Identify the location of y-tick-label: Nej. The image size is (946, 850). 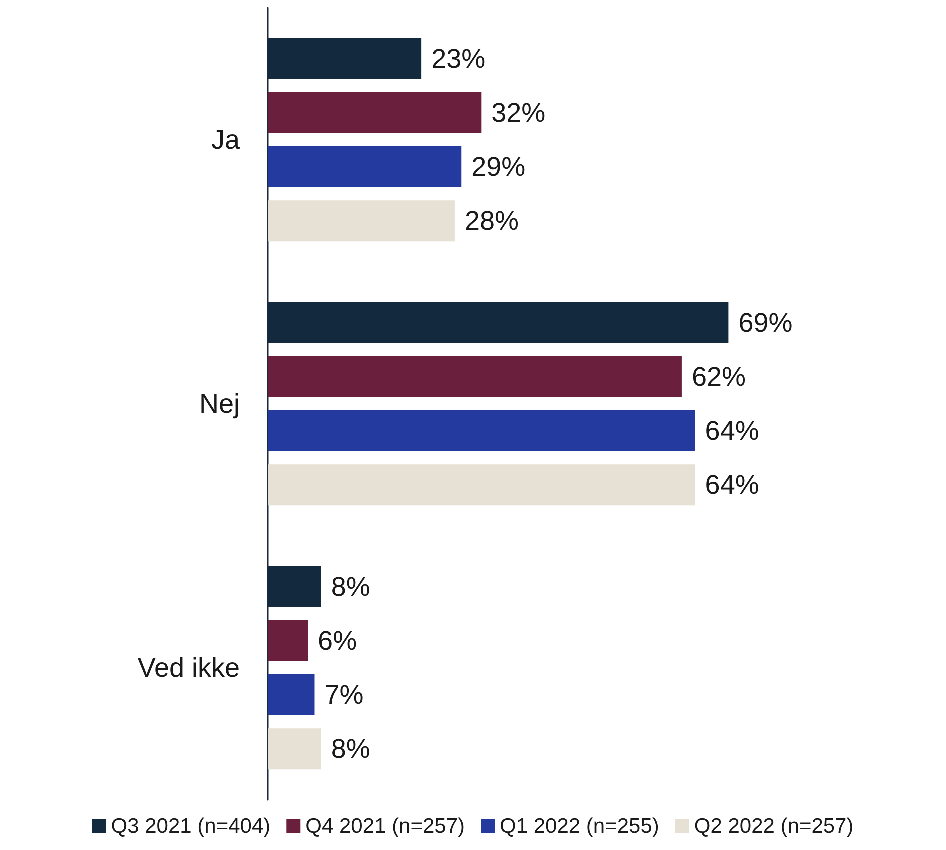
(219, 404).